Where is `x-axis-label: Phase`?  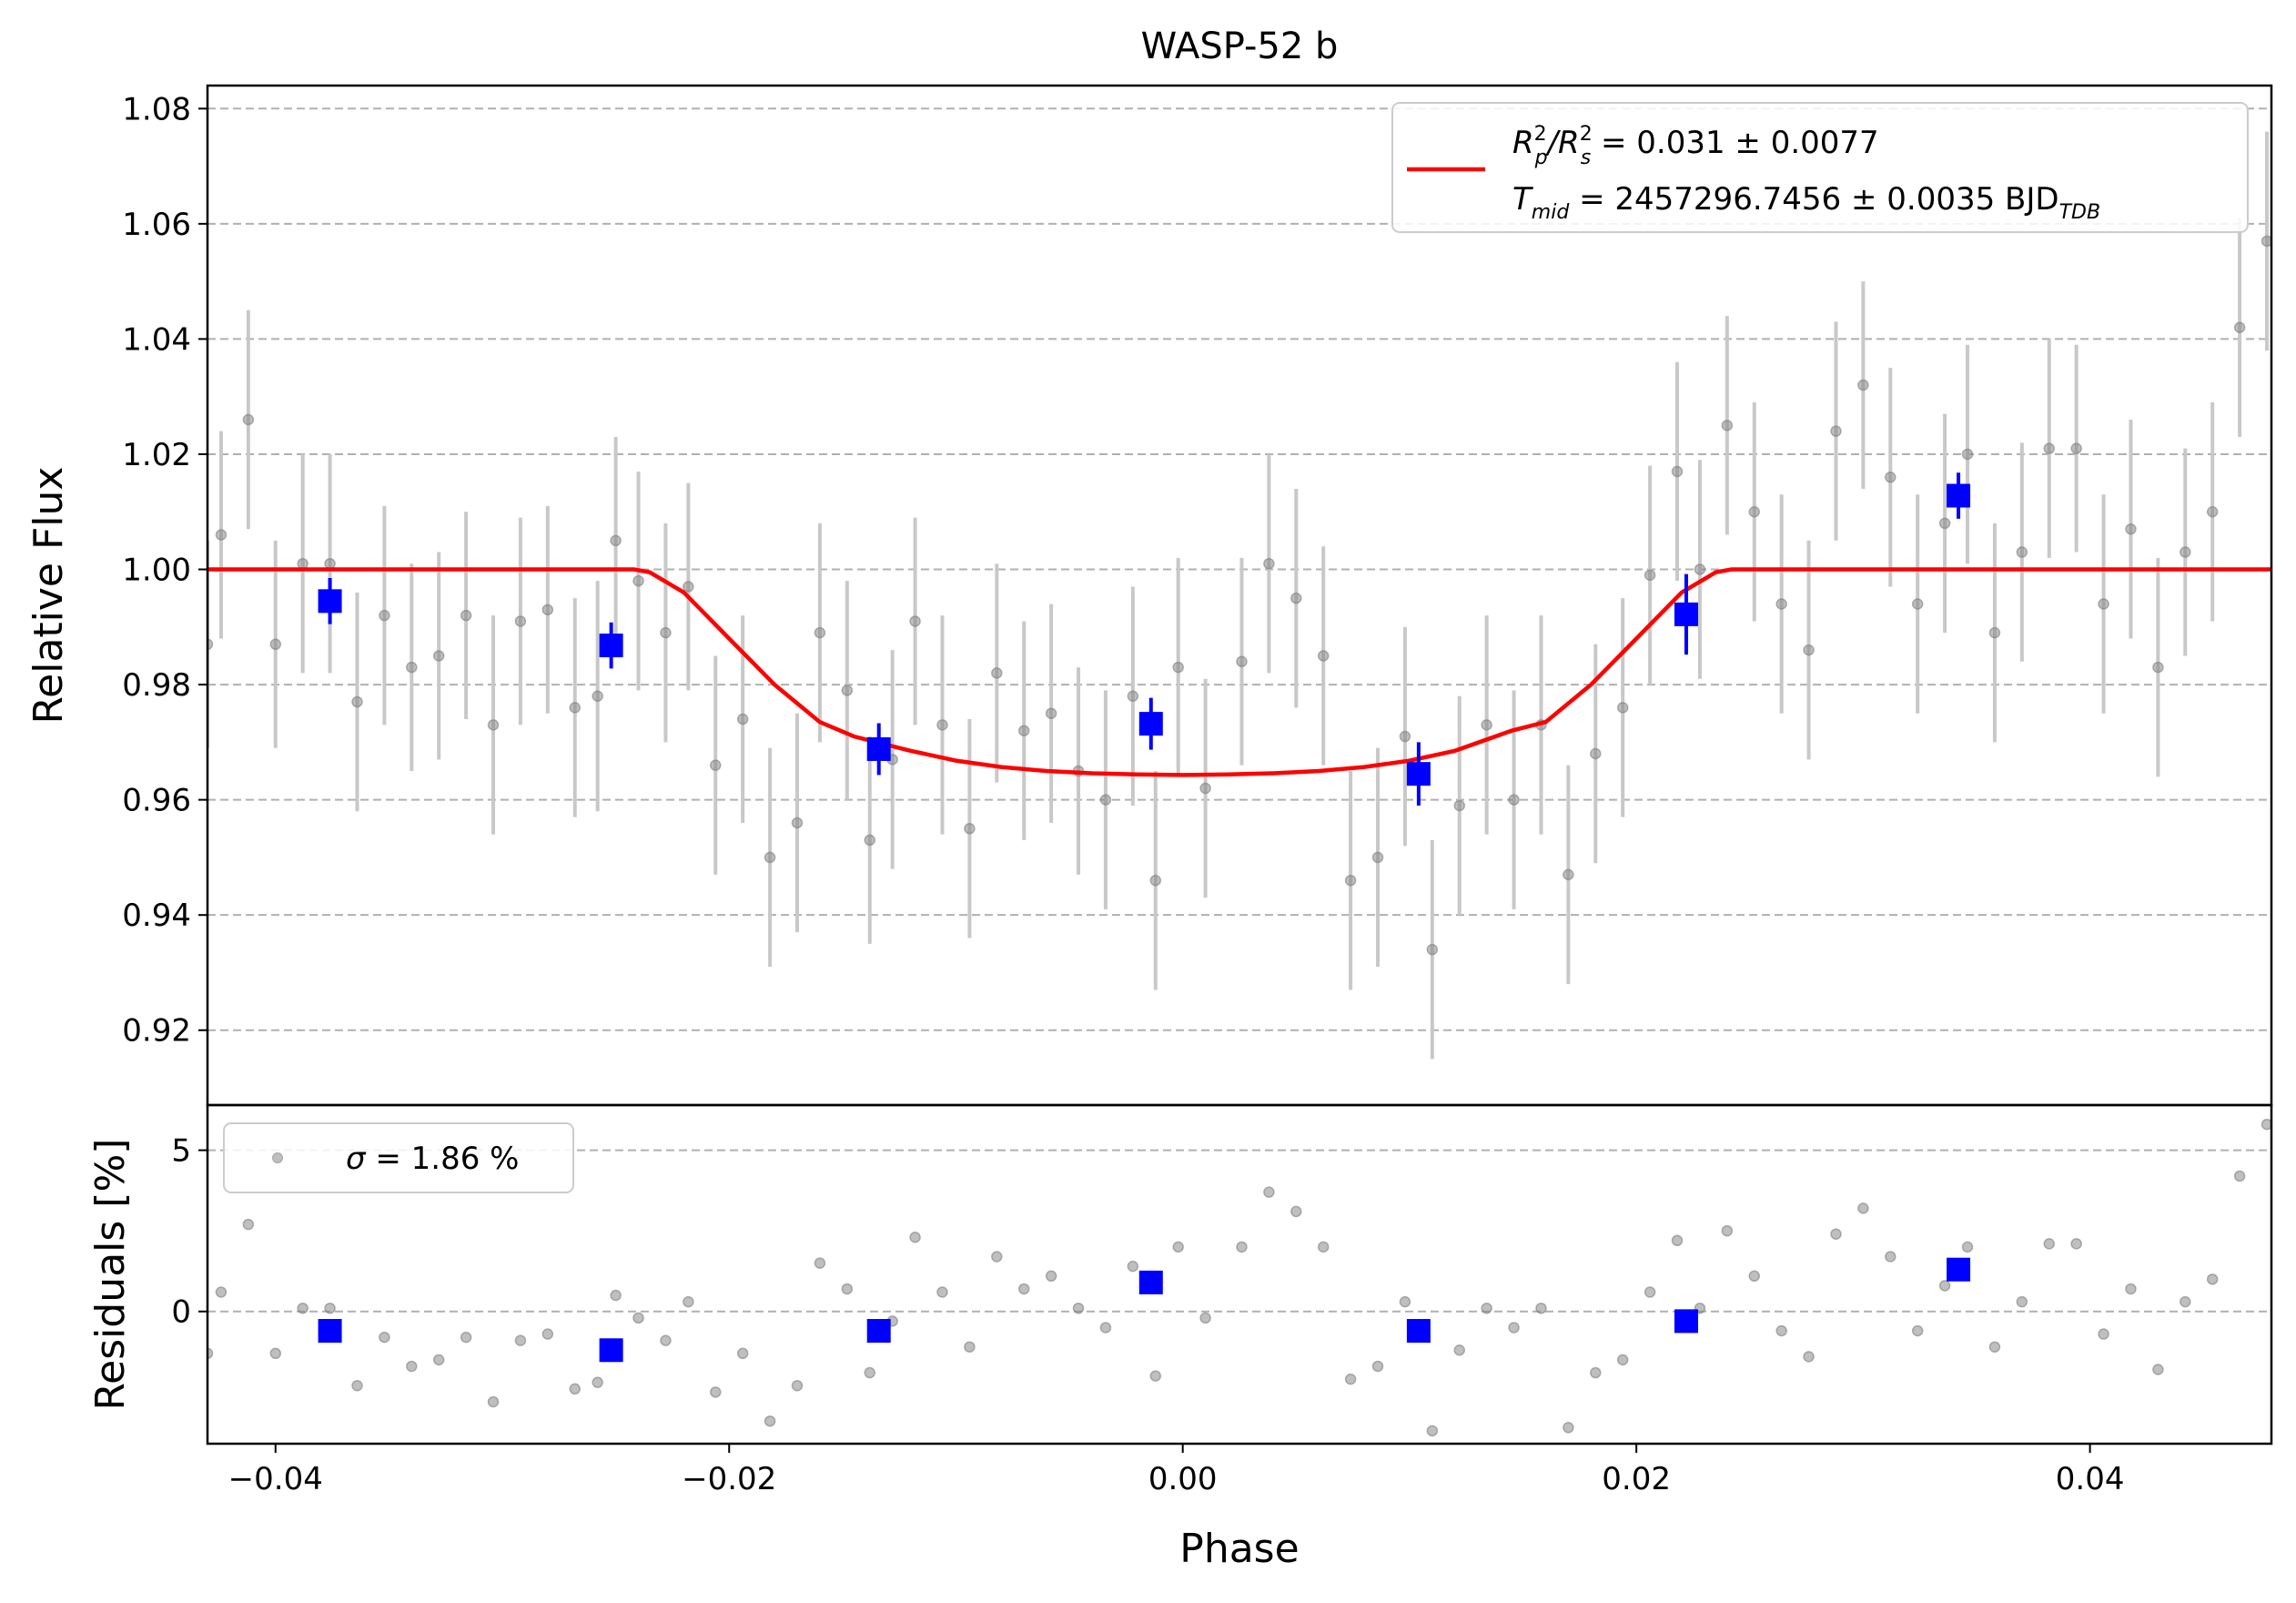
x-axis-label: Phase is located at coordinates (1239, 1549).